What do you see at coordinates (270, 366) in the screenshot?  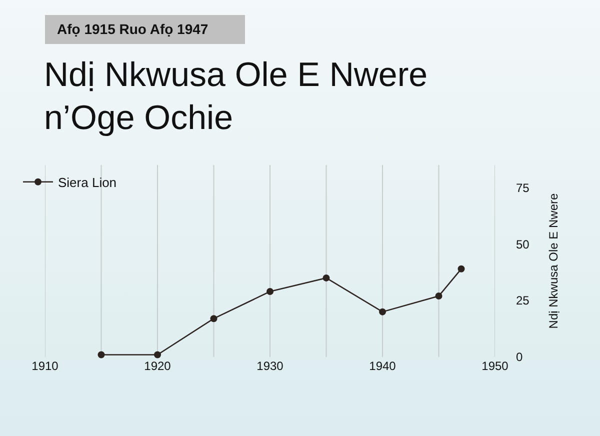 I see `x-tick-label: 1930` at bounding box center [270, 366].